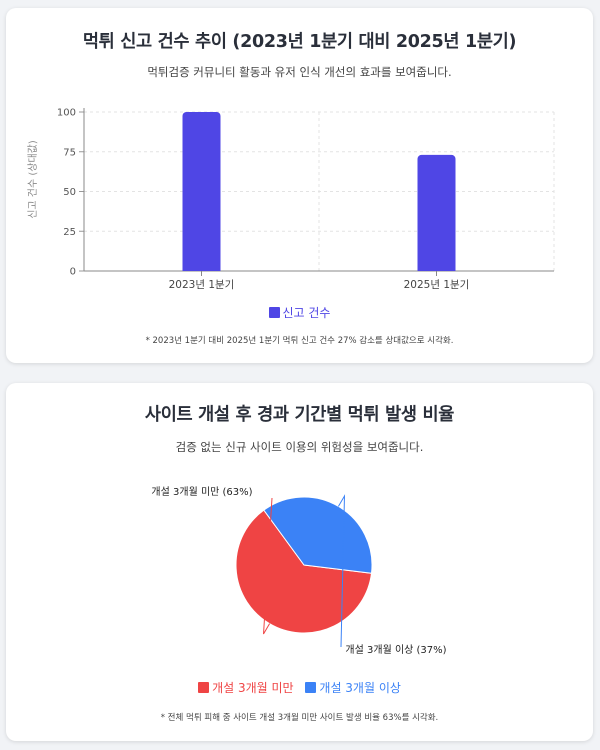  What do you see at coordinates (318, 535) in the screenshot?
I see `pie-slice` at bounding box center [318, 535].